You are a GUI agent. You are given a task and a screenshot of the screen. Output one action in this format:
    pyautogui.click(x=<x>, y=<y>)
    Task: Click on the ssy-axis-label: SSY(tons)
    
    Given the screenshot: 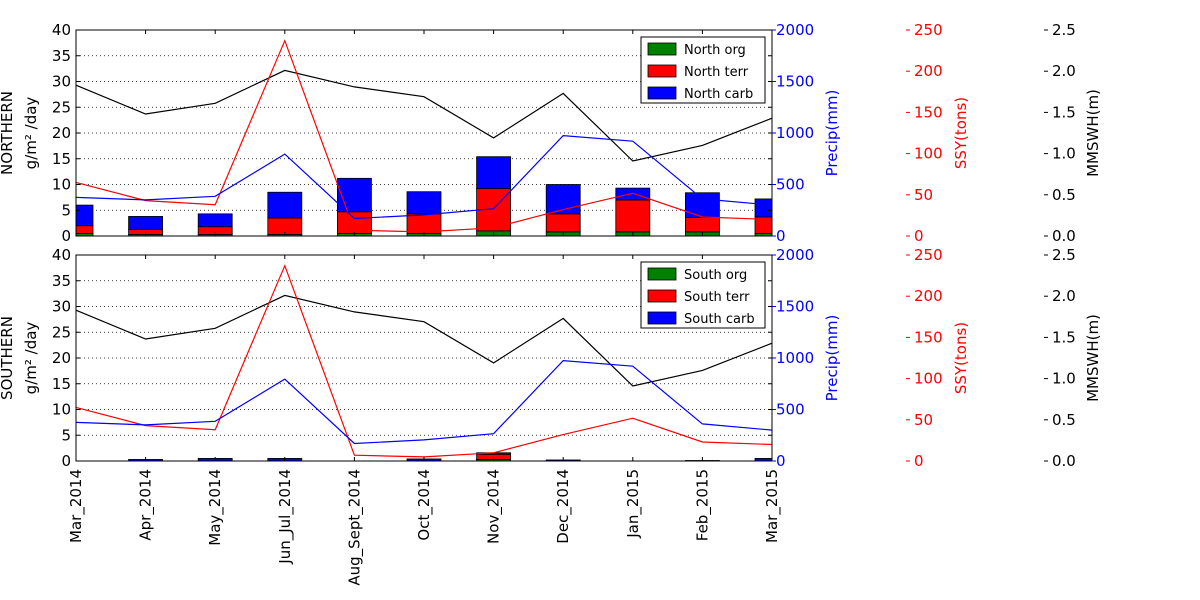 What is the action you would take?
    pyautogui.click(x=961, y=133)
    